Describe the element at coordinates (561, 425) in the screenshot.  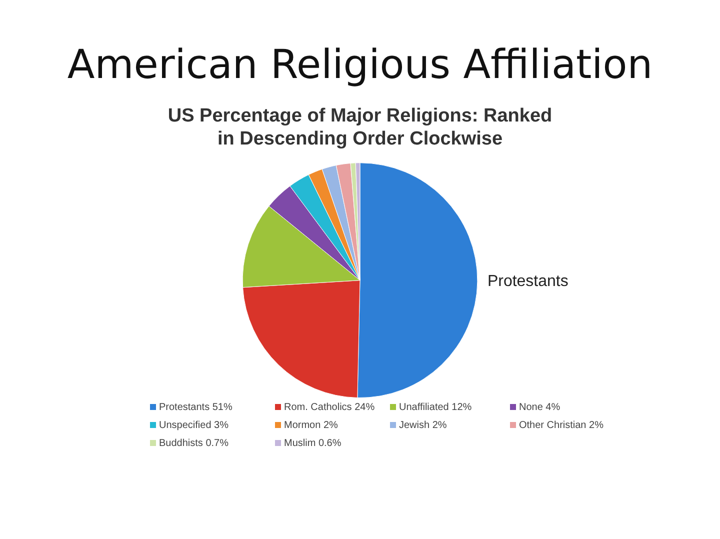
I see `legend-label: Other Christian 2%` at that location.